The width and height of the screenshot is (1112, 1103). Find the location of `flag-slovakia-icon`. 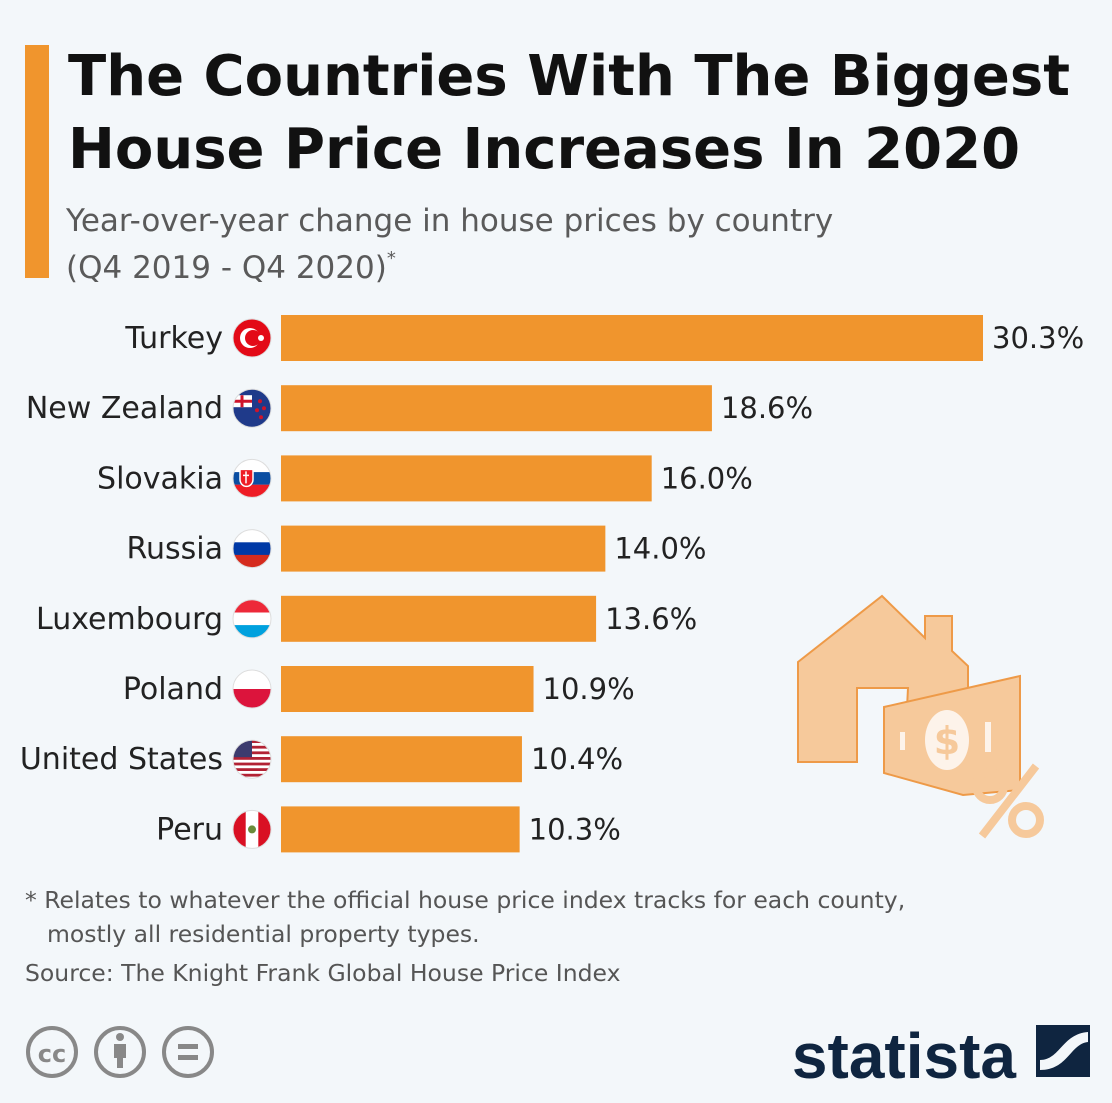

flag-slovakia-icon is located at coordinates (252, 478).